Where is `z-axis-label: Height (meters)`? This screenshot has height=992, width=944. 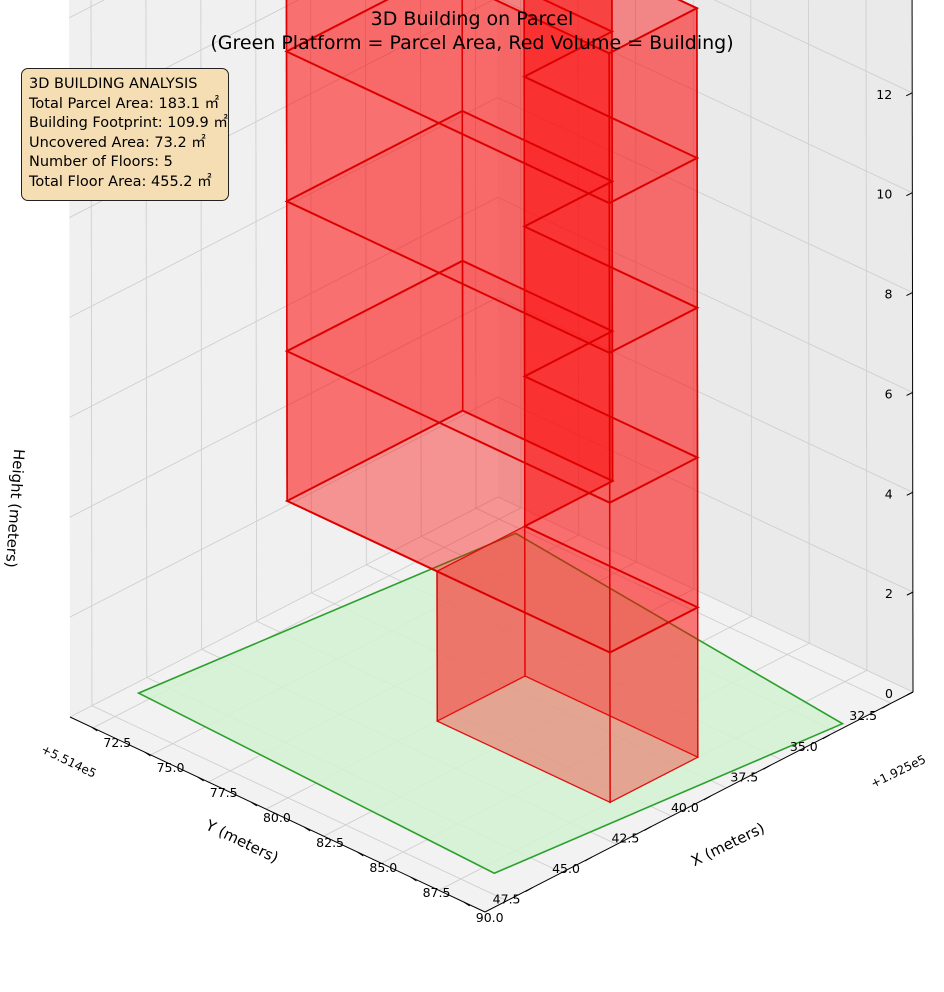
z-axis-label: Height (meters) is located at coordinates (15, 508).